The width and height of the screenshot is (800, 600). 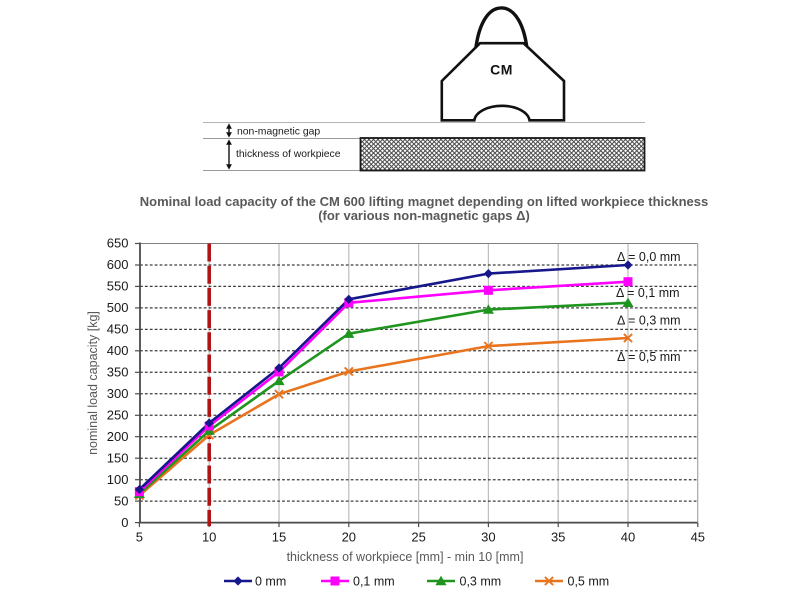 What do you see at coordinates (628, 537) in the screenshot?
I see `svg-text: 40` at bounding box center [628, 537].